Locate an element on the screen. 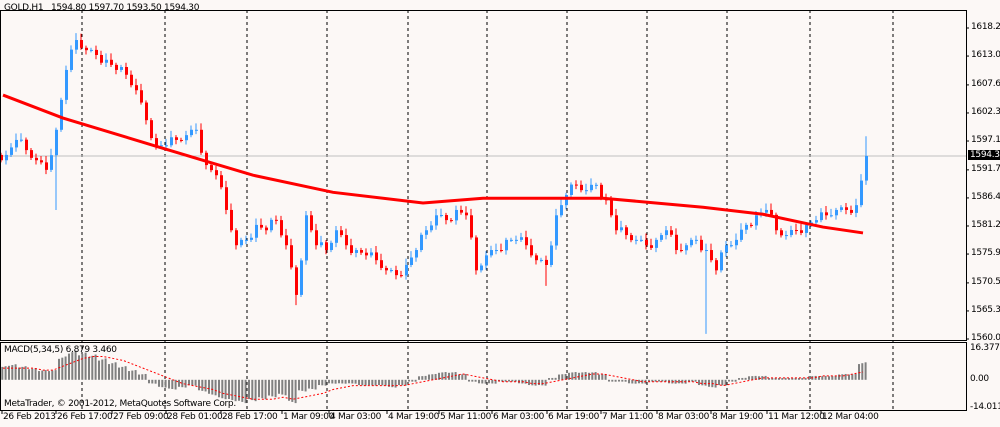 This screenshot has height=427, width=1000. macd-tick-label: 16.377 is located at coordinates (985, 348).